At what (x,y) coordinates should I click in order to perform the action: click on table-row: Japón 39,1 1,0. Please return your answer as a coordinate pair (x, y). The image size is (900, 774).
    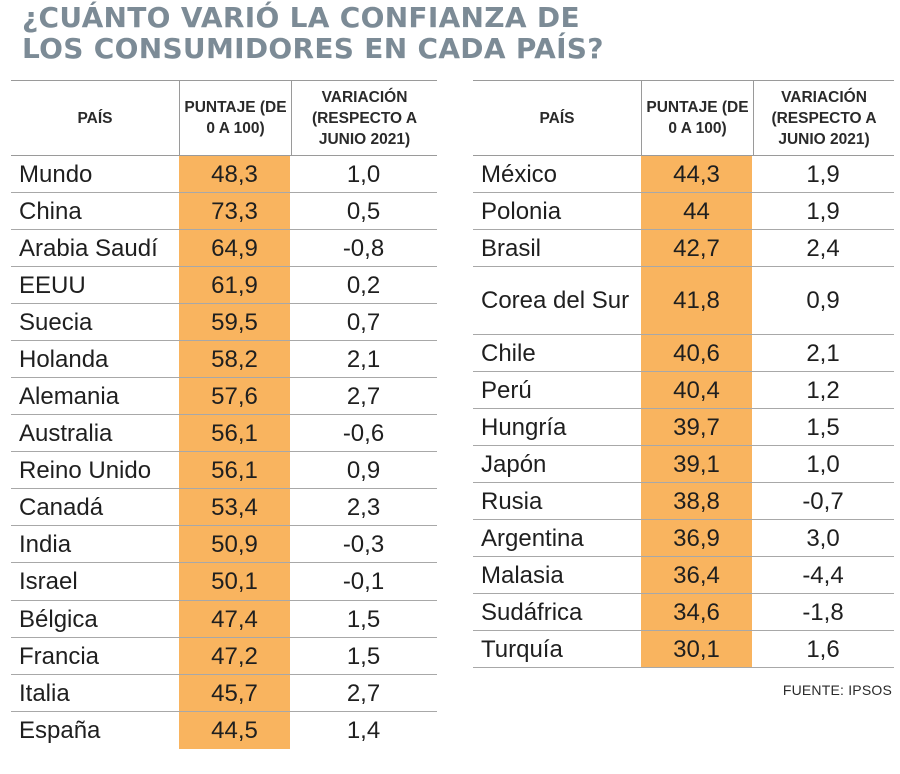
    Looking at the image, I should click on (683, 464).